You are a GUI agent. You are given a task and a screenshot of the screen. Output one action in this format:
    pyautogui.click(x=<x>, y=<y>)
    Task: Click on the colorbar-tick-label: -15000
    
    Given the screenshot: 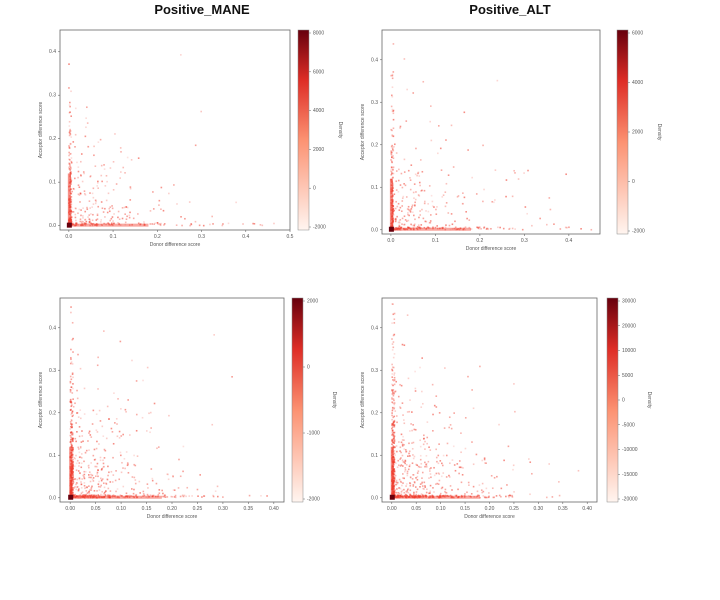 What is the action you would take?
    pyautogui.click(x=630, y=475)
    